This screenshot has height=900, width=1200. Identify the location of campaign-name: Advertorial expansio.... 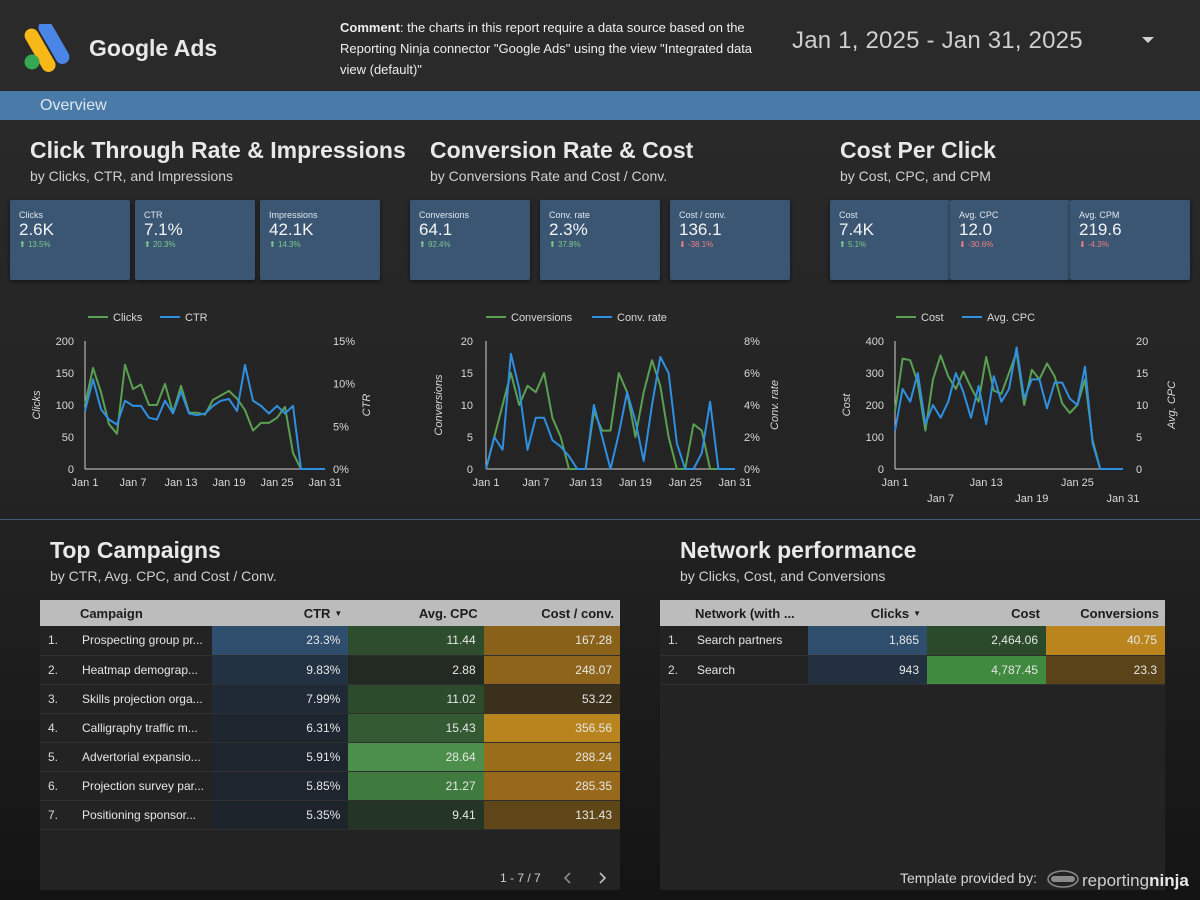
(142, 757).